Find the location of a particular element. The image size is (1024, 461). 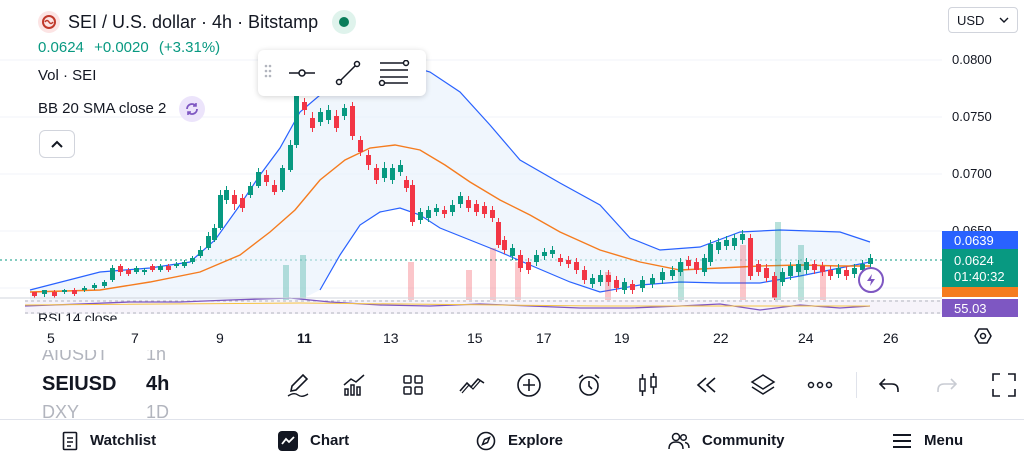

pencil-icon is located at coordinates (298, 385).